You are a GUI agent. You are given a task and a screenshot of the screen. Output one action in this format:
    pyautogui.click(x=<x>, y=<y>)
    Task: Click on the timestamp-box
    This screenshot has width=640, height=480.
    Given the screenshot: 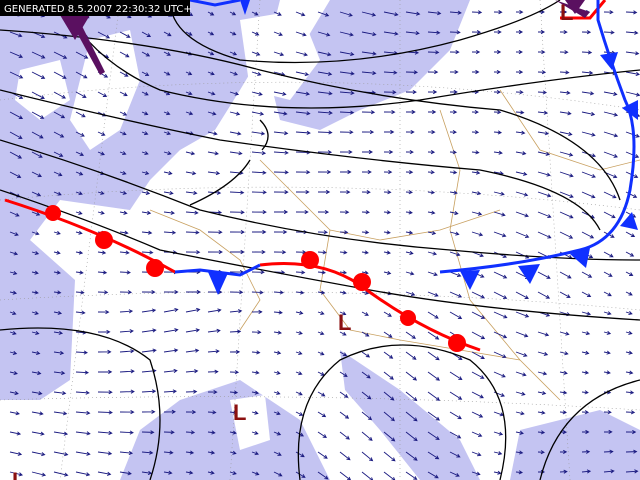 What is the action you would take?
    pyautogui.click(x=95, y=8)
    